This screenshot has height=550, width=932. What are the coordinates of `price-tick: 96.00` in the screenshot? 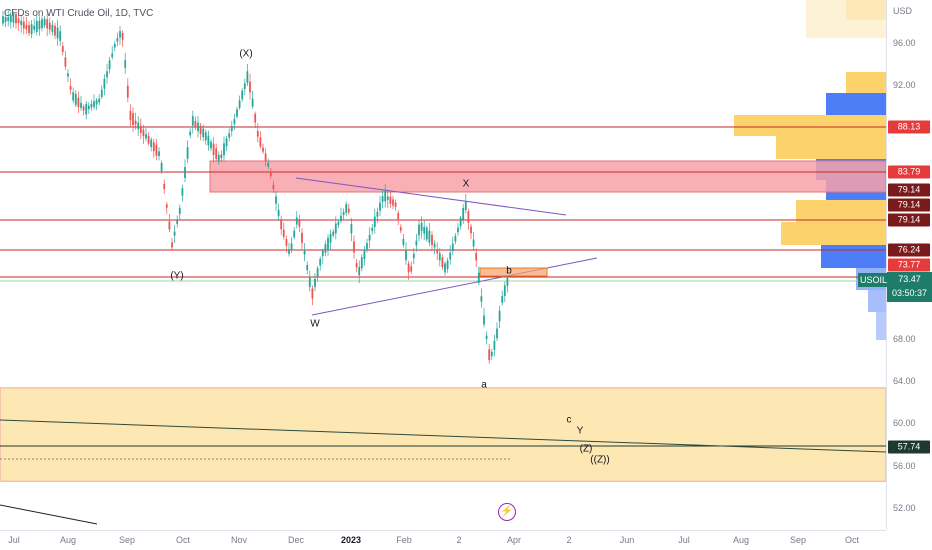 It's located at (904, 43).